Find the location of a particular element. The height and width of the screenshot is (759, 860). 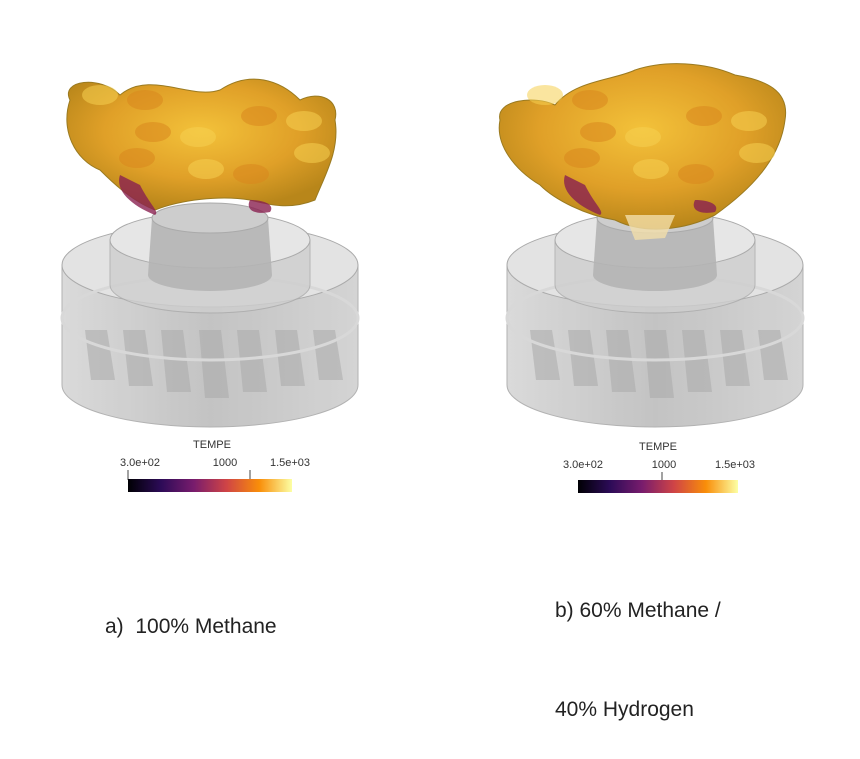

caption-line: a) 100% Methane is located at coordinates (191, 626).